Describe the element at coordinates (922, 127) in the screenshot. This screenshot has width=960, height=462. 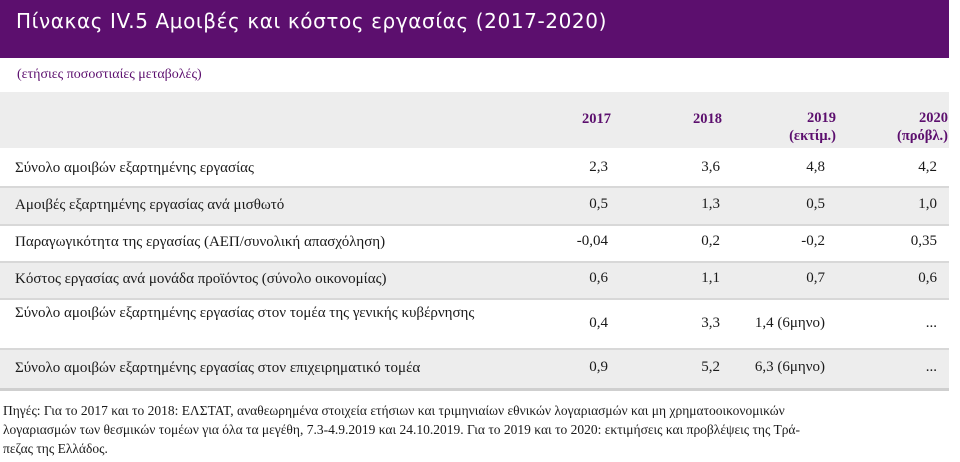
I see `column-header-2020: 2020 (πρόβλ.)` at that location.